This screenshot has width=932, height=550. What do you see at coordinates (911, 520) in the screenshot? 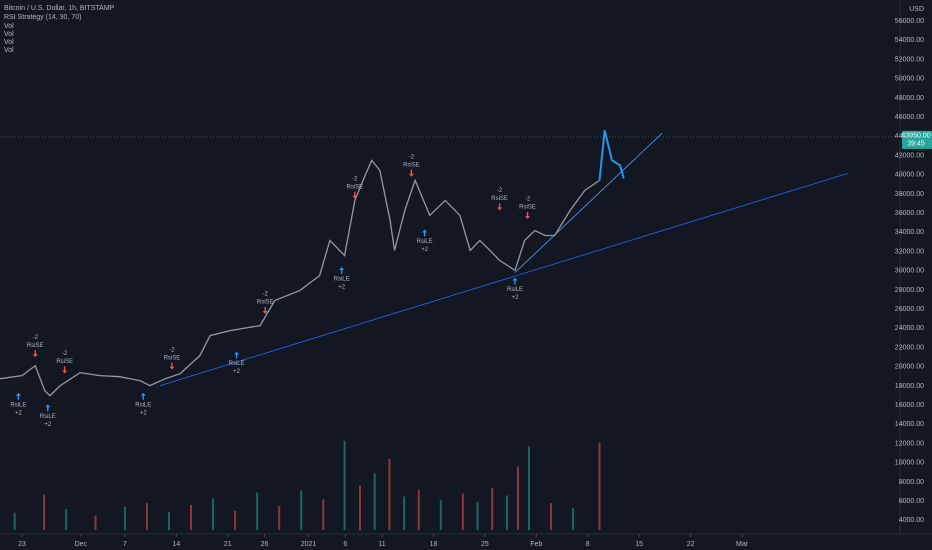
I see `y-tick-label: 4000.00` at bounding box center [911, 520].